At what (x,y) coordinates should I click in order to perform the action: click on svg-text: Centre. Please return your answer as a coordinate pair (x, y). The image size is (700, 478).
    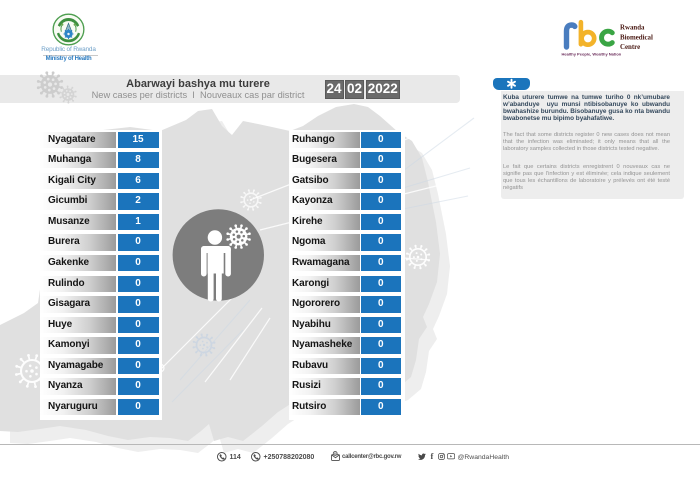
    Looking at the image, I should click on (630, 47).